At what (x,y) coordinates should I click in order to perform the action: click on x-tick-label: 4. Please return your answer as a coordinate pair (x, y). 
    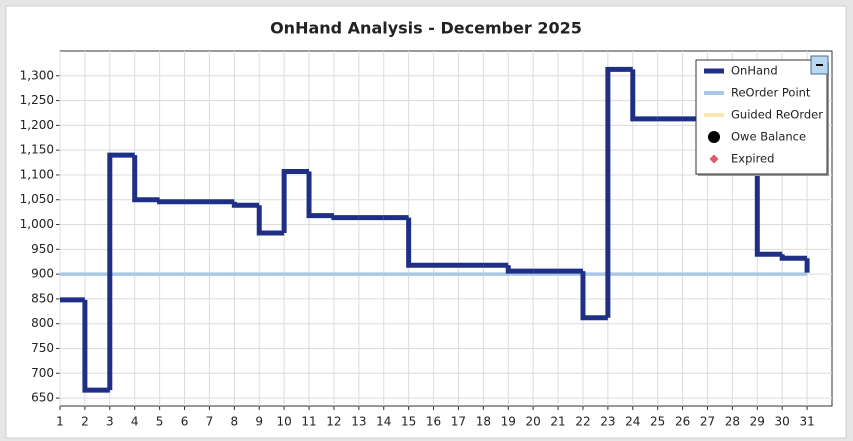
    Looking at the image, I should click on (135, 422).